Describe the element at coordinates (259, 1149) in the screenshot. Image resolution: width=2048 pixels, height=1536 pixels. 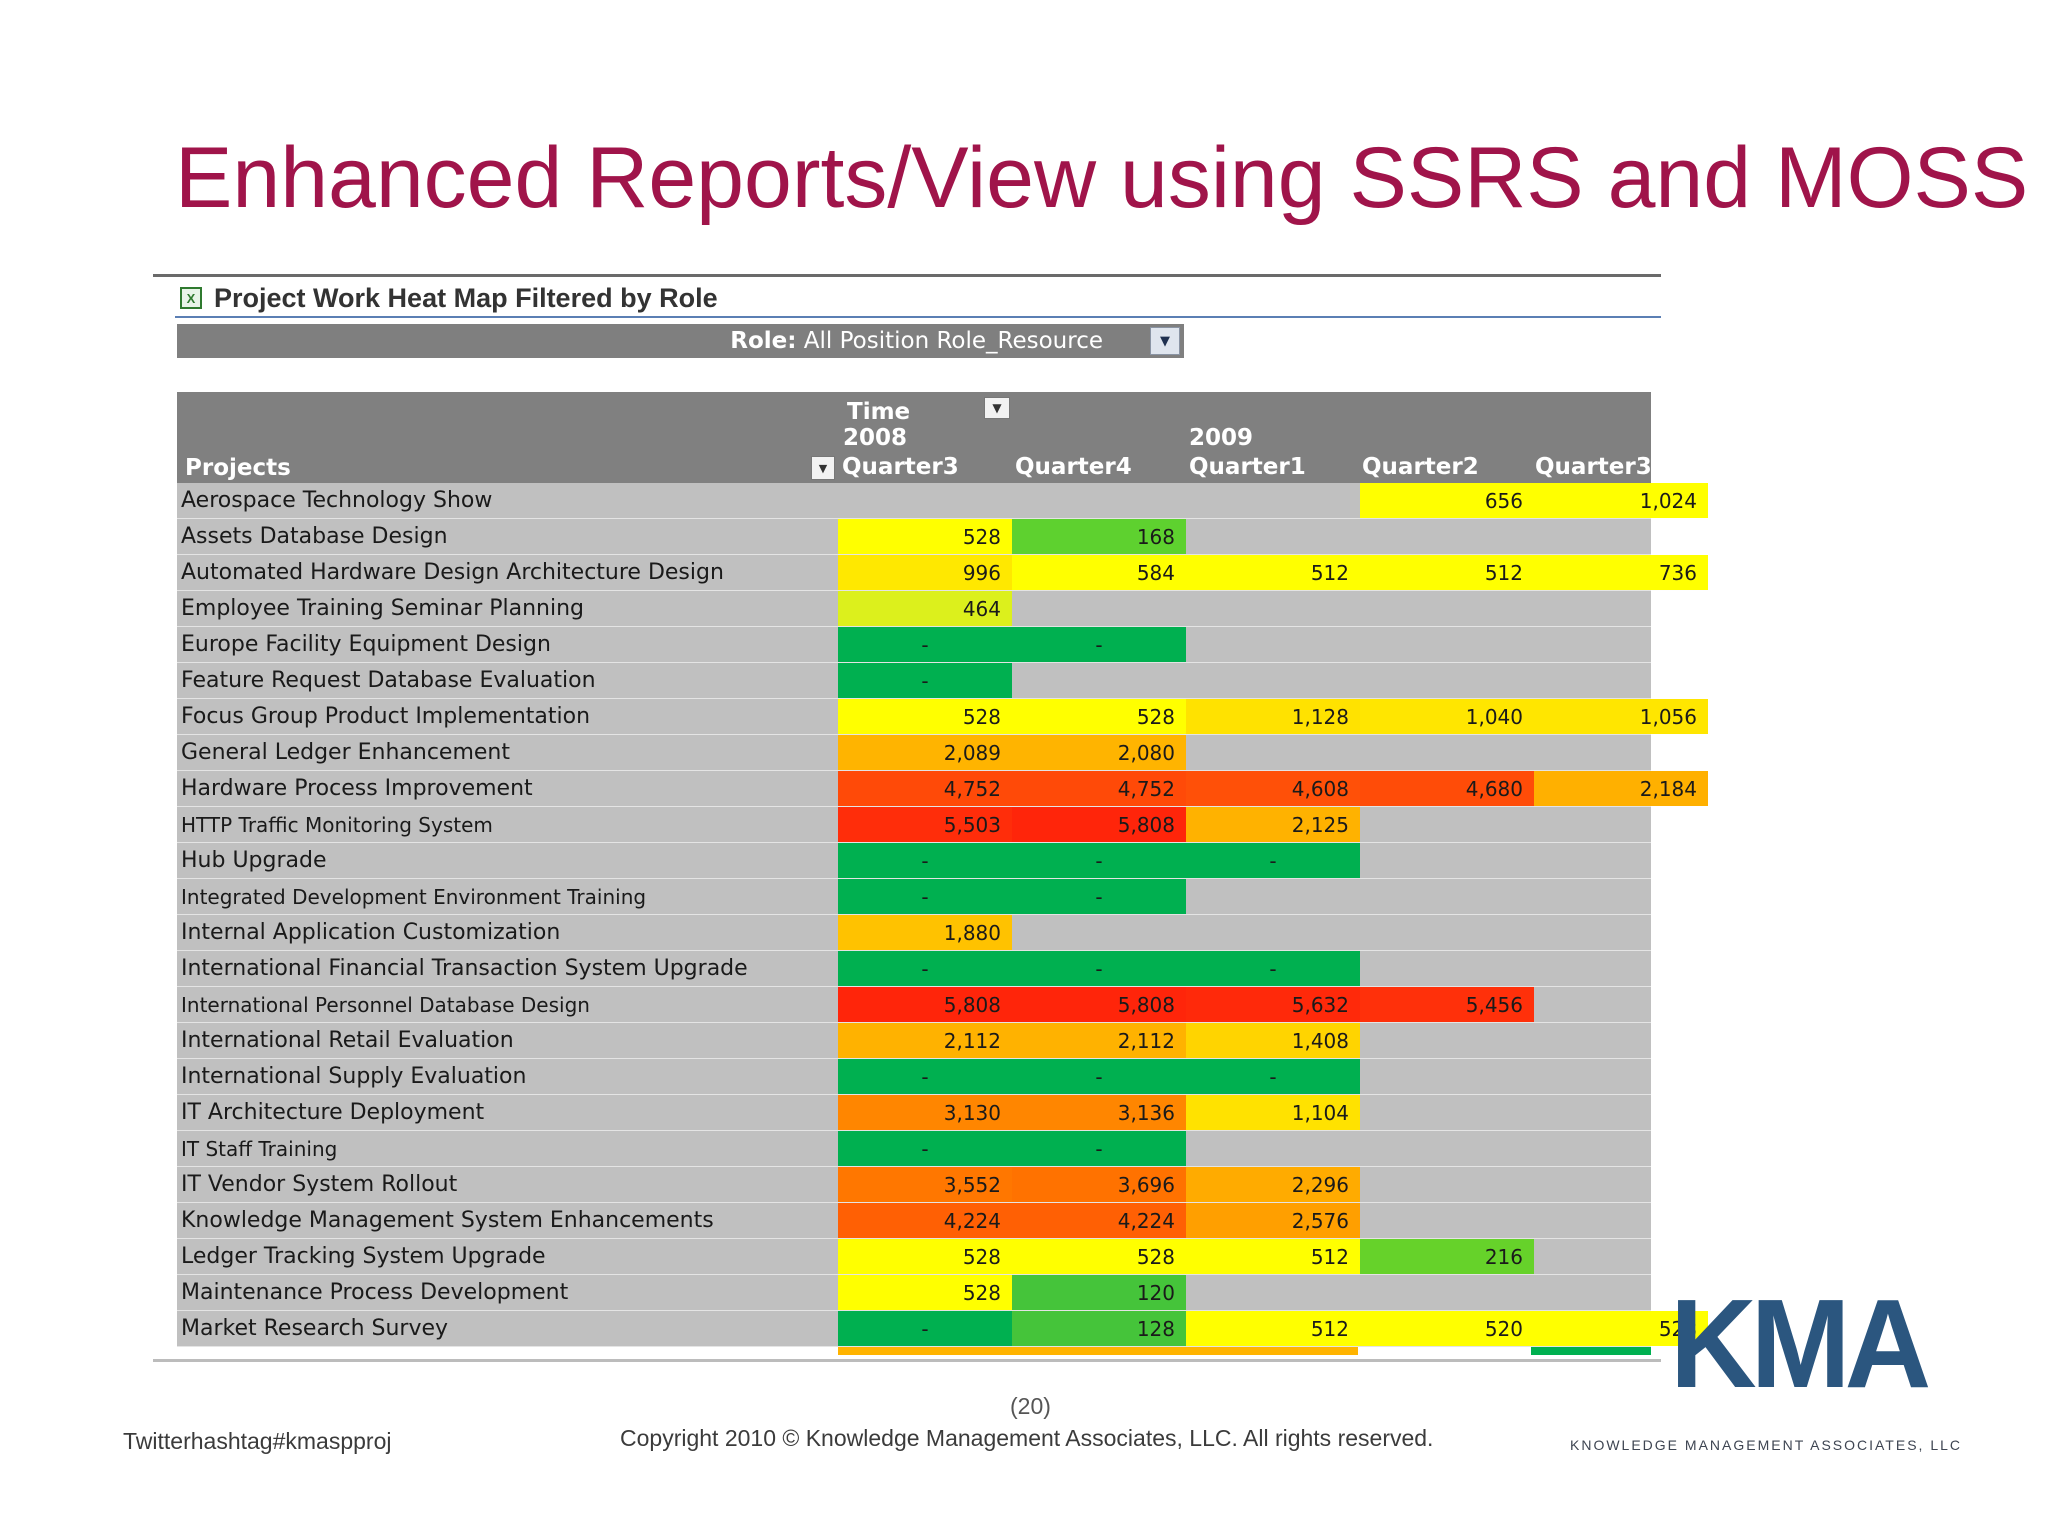
I see `project-name: IT Staff Training` at that location.